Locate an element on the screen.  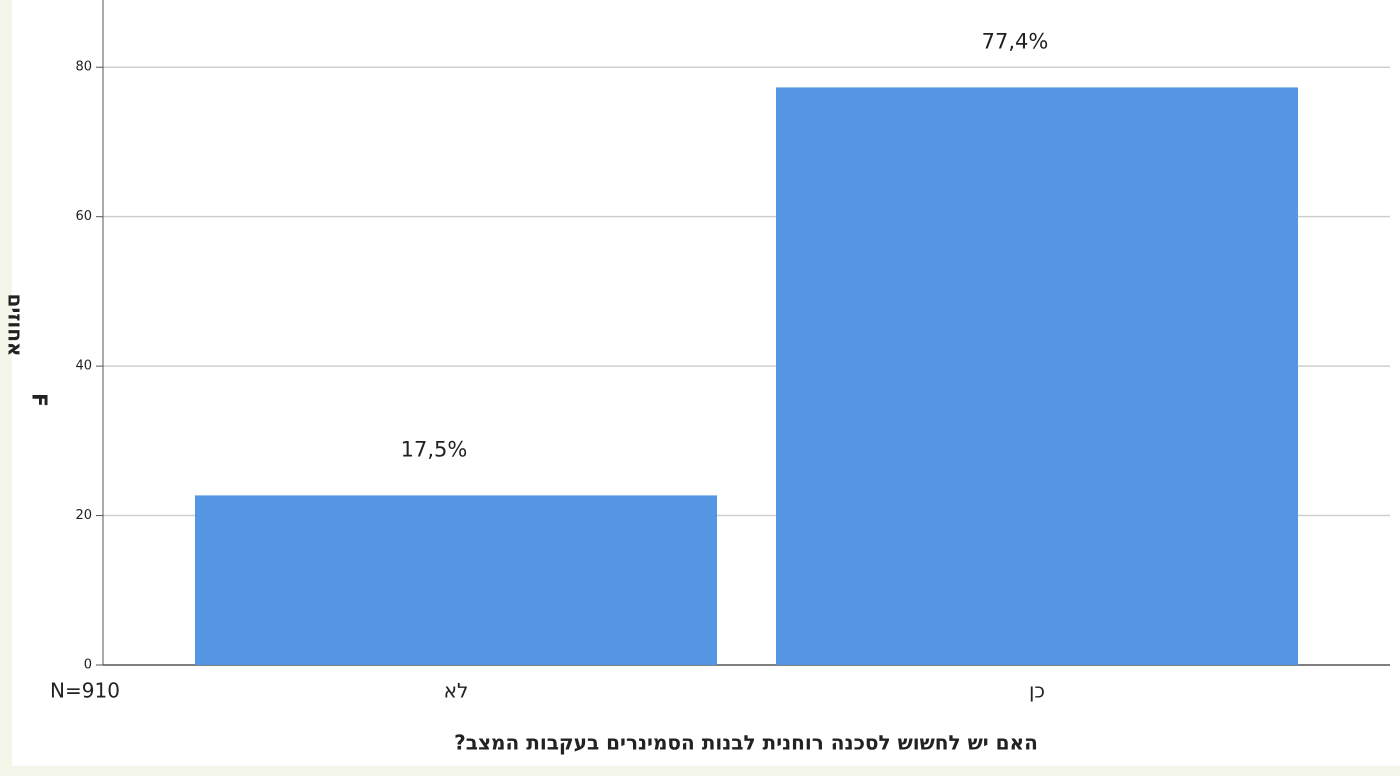
x-tick-label: לא is located at coordinates (456, 691).